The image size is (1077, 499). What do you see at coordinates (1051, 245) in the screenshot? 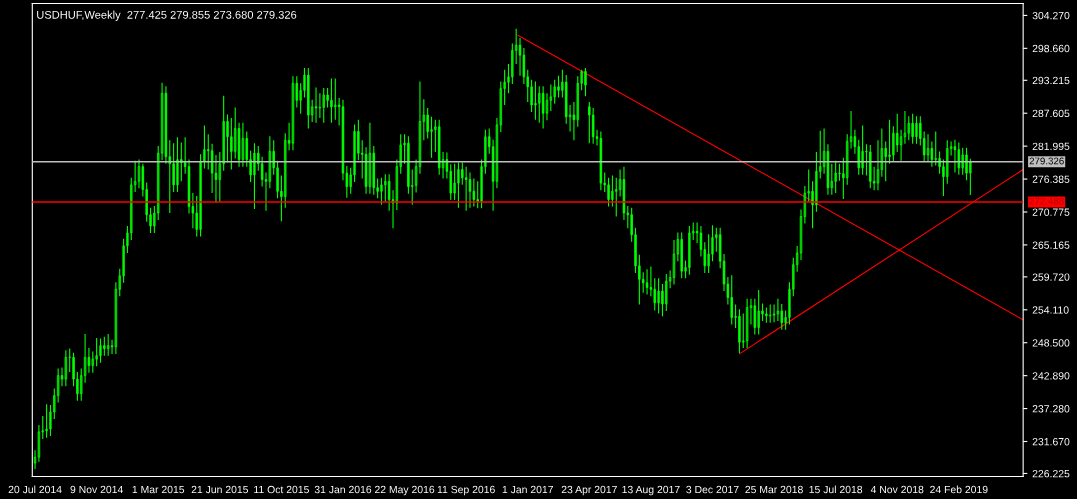
I see `y-tick-label: 265.165` at bounding box center [1051, 245].